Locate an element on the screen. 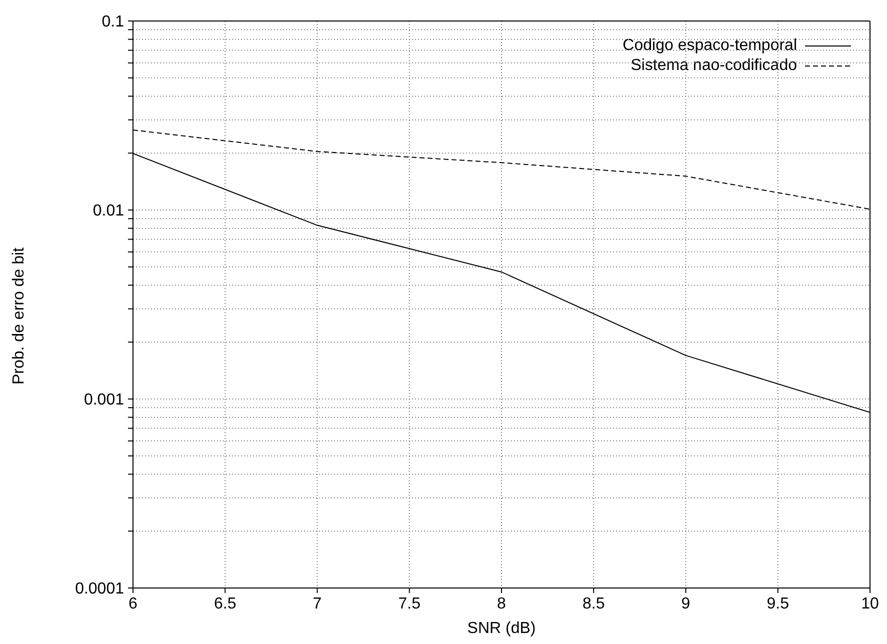 Image resolution: width=887 pixels, height=644 pixels. x-tick-label: 7 is located at coordinates (317, 603).